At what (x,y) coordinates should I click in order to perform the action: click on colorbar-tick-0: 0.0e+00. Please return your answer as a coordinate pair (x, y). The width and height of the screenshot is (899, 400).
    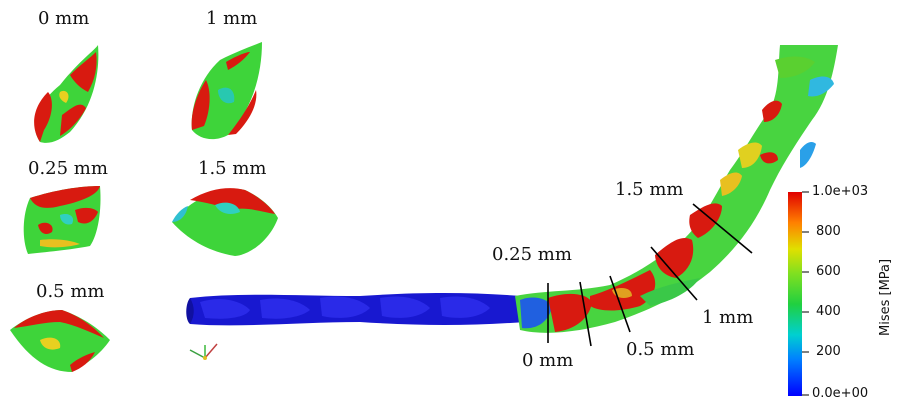
    Looking at the image, I should click on (840, 393).